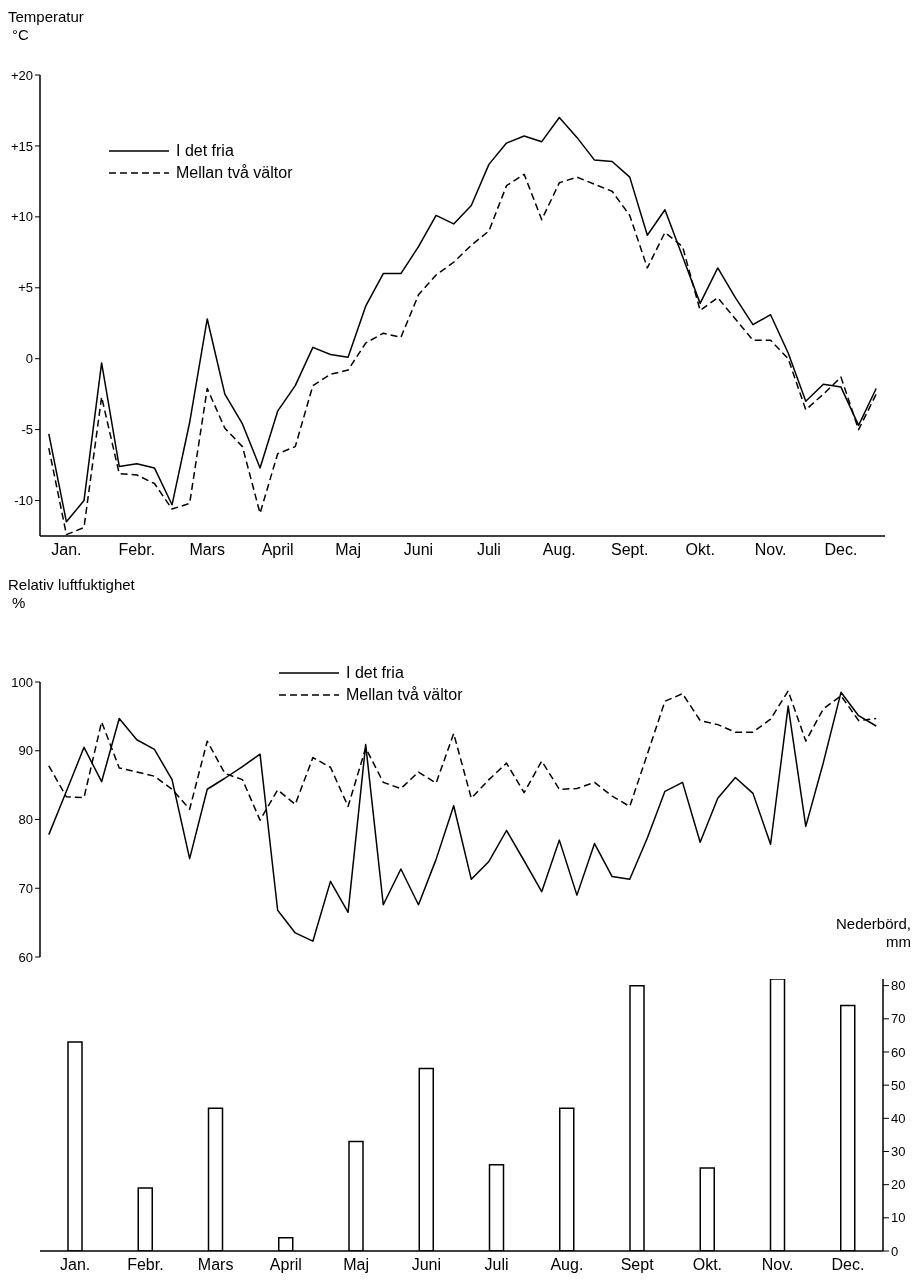 This screenshot has height=1285, width=915. Describe the element at coordinates (22, 682) in the screenshot. I see `y-tick-label: 100` at that location.